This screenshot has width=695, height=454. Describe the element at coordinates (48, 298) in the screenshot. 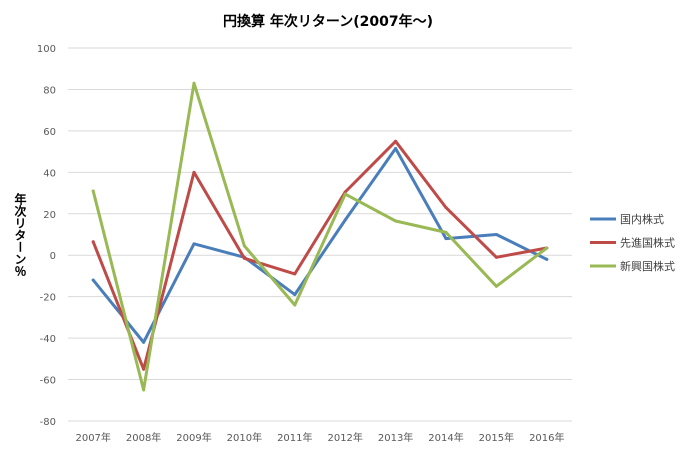

I see `y-tick-label: -20` at that location.